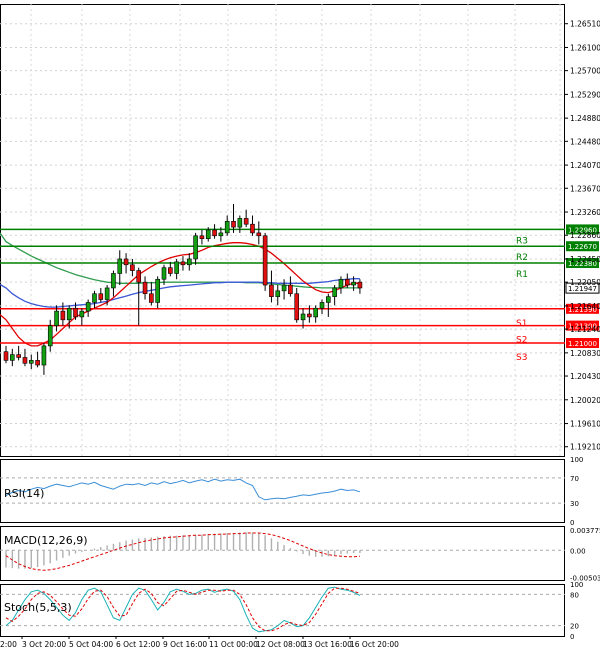 The height and width of the screenshot is (659, 600). I want to click on level-name-s1: S1, so click(521, 324).